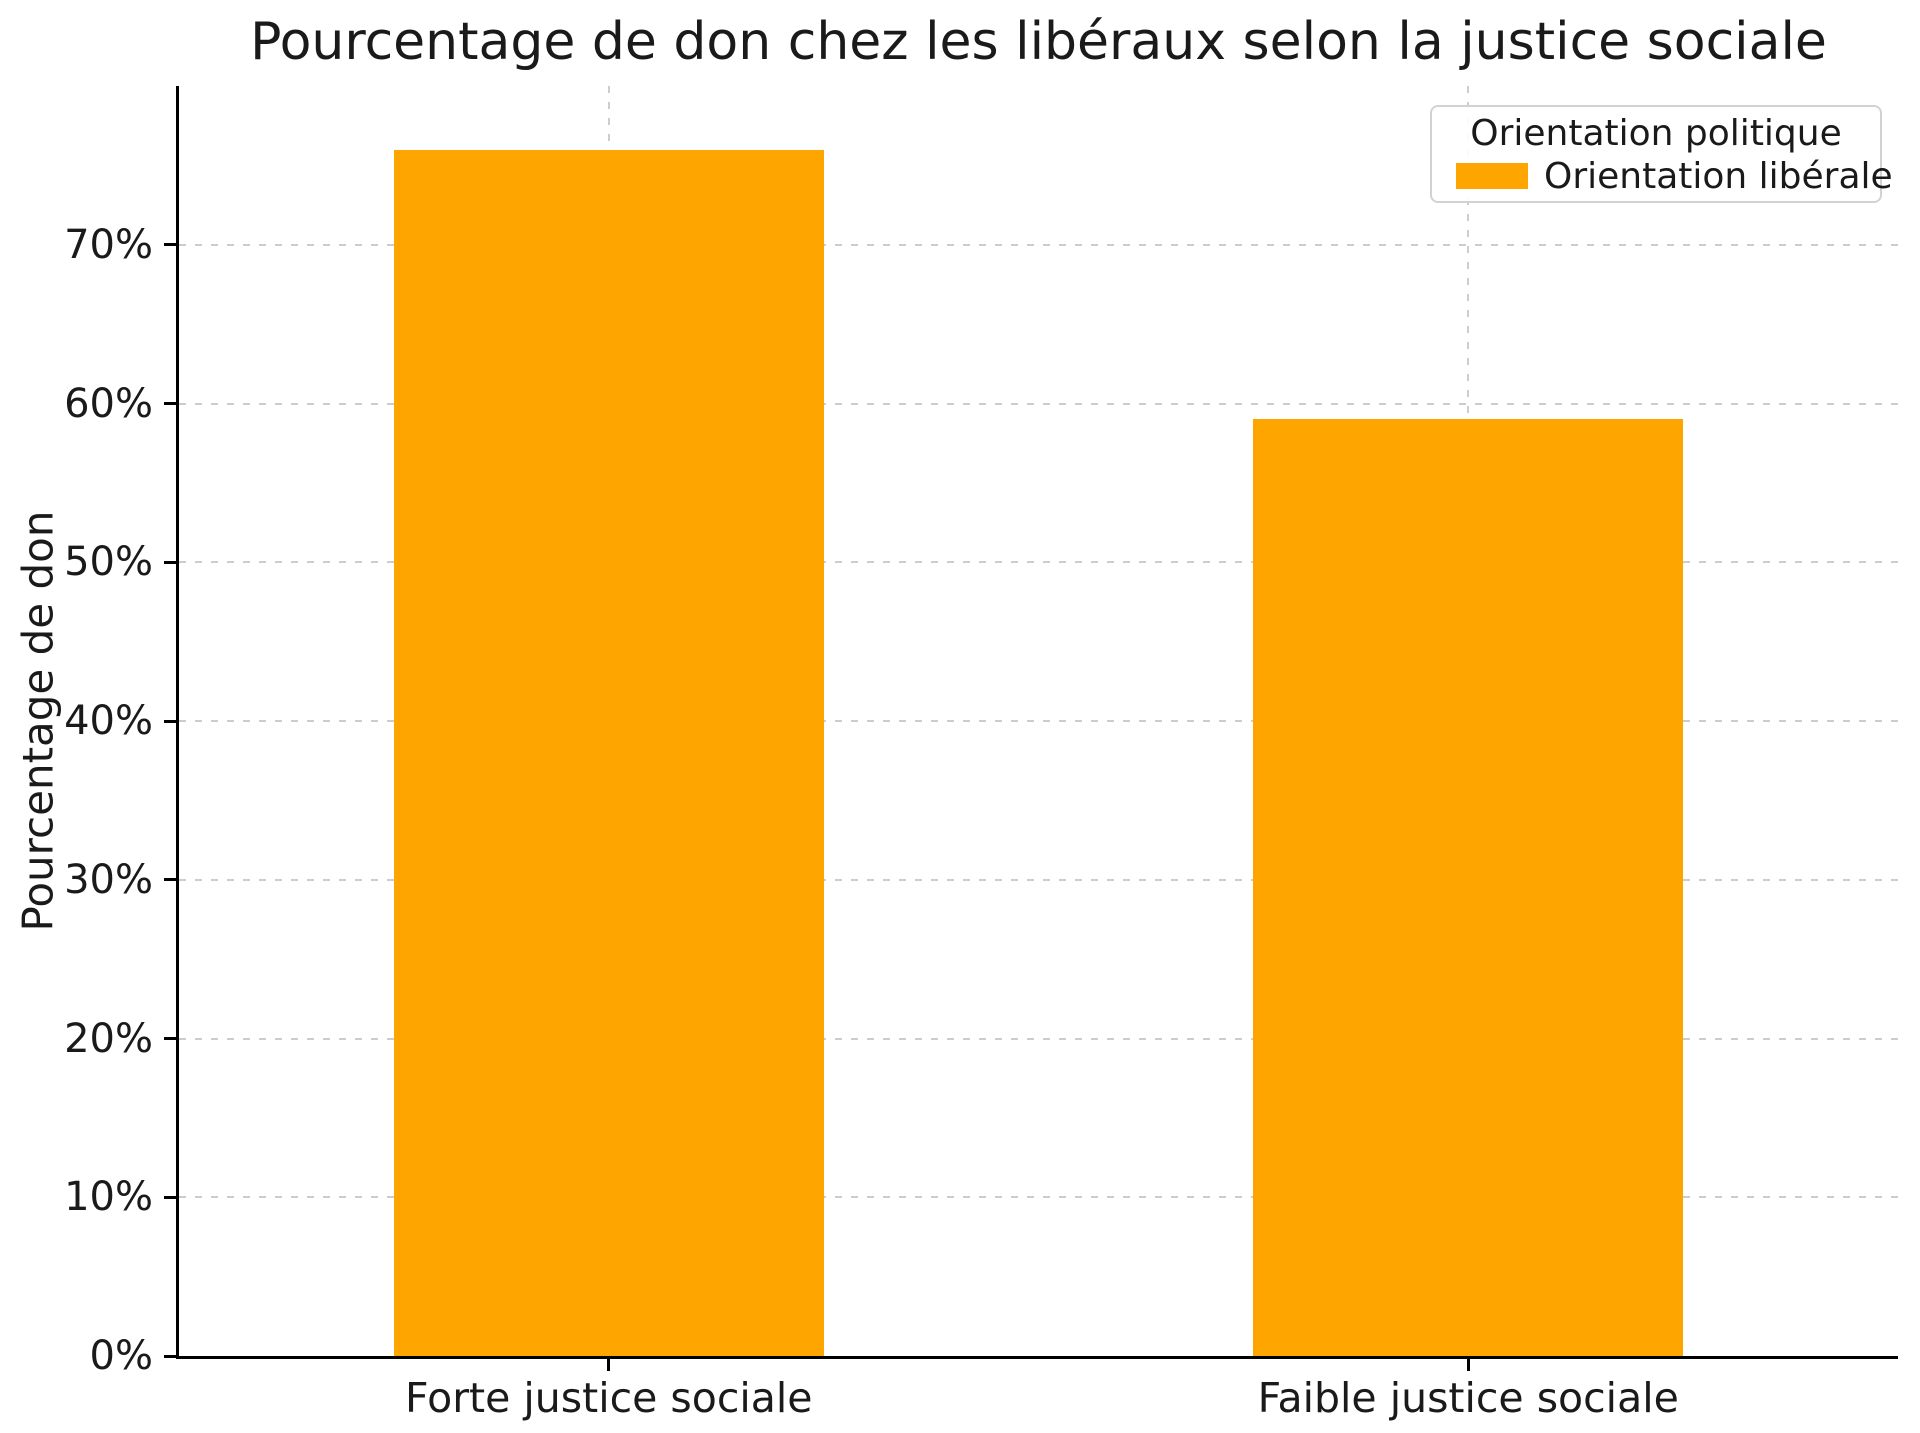 The width and height of the screenshot is (1920, 1433). I want to click on bar, so click(1468, 887).